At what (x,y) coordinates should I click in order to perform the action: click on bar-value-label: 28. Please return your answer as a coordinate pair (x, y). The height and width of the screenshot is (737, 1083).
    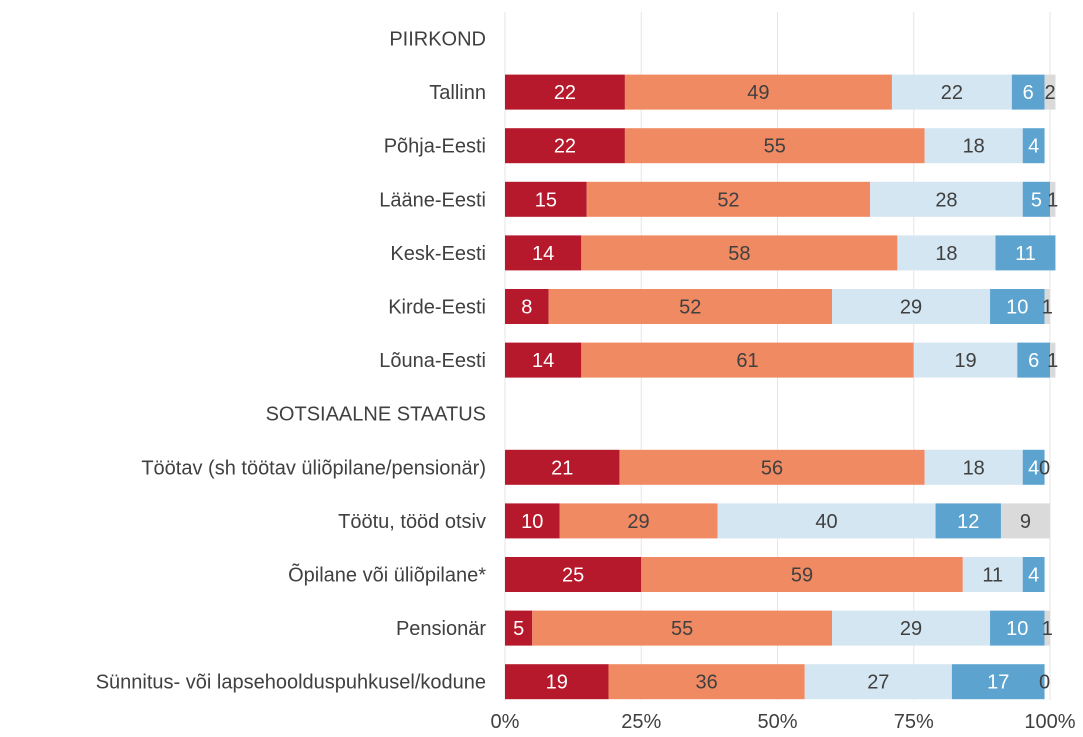
    Looking at the image, I should click on (946, 200).